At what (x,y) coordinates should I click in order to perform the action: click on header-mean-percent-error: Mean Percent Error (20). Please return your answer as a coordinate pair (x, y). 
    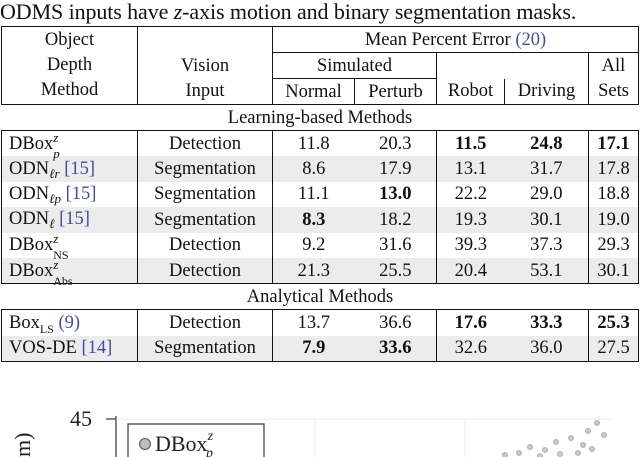
    Looking at the image, I should click on (455, 39).